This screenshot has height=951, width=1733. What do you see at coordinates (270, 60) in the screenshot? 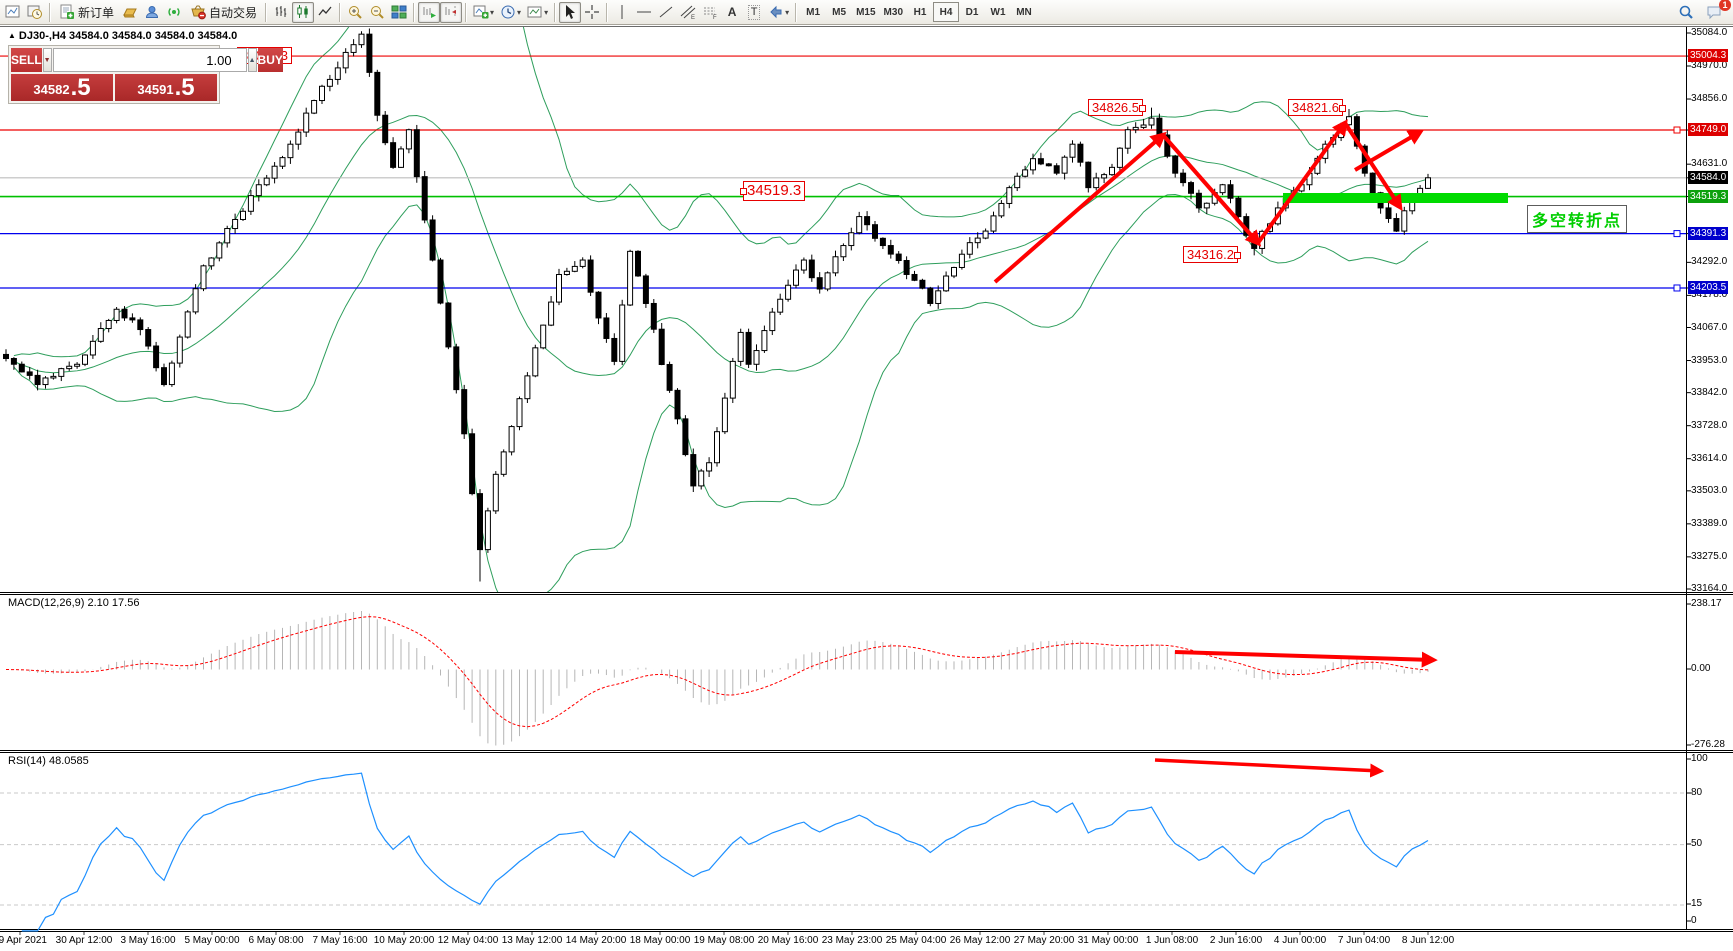
I see `buy-button: BUY` at bounding box center [270, 60].